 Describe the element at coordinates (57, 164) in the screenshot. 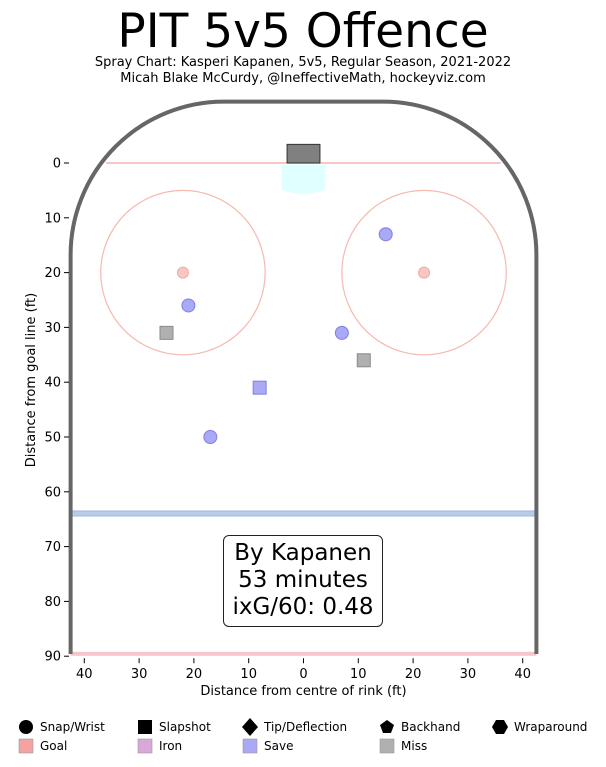

I see `y-tick-label: 0` at that location.